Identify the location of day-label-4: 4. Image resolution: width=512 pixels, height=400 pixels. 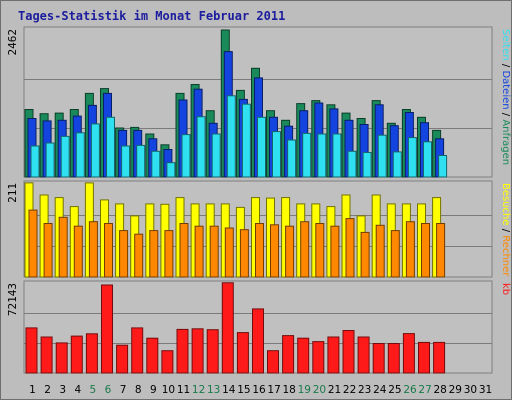
(77, 390).